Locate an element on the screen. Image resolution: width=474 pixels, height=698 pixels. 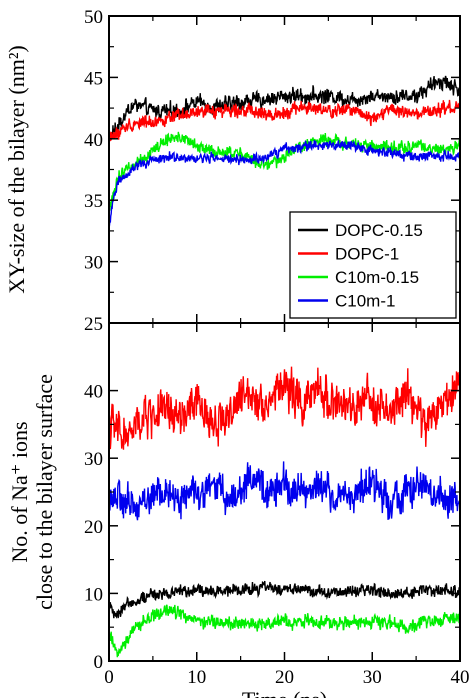
y-tick-label: 0 is located at coordinates (99, 662).